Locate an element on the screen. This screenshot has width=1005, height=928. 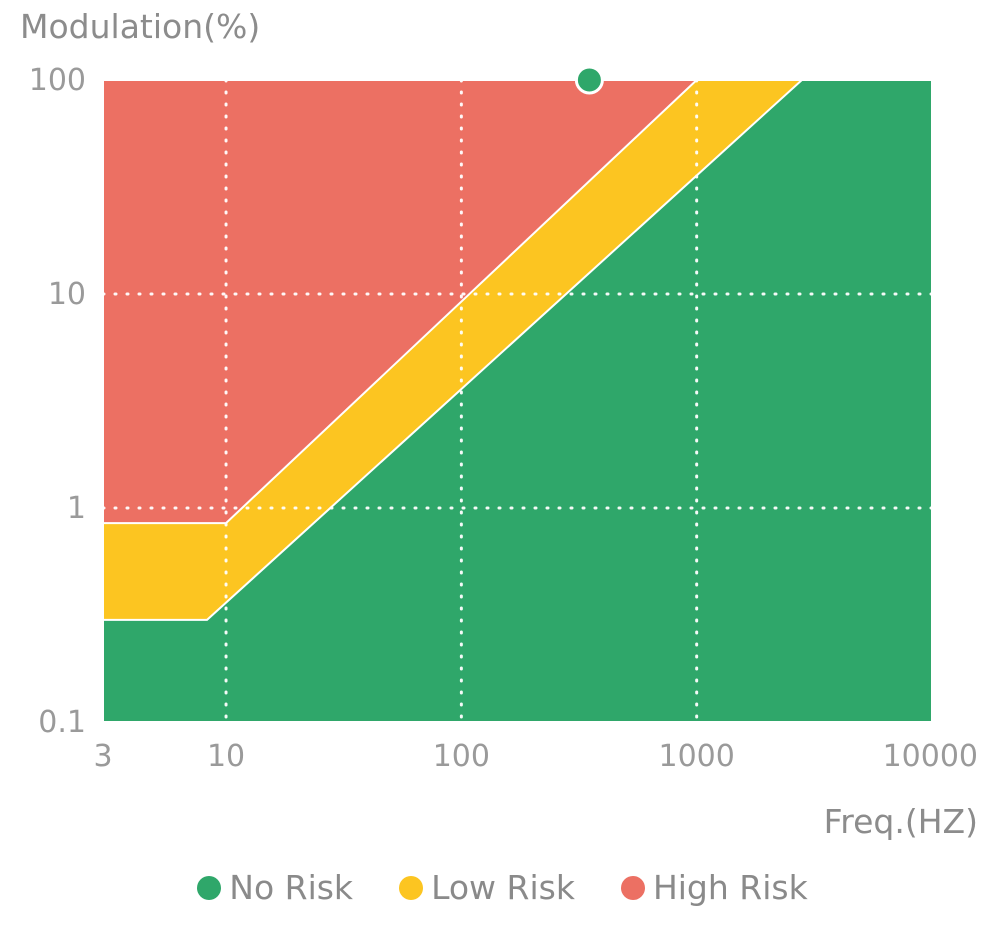
legend-item-high-risk: High Risk is located at coordinates (714, 887).